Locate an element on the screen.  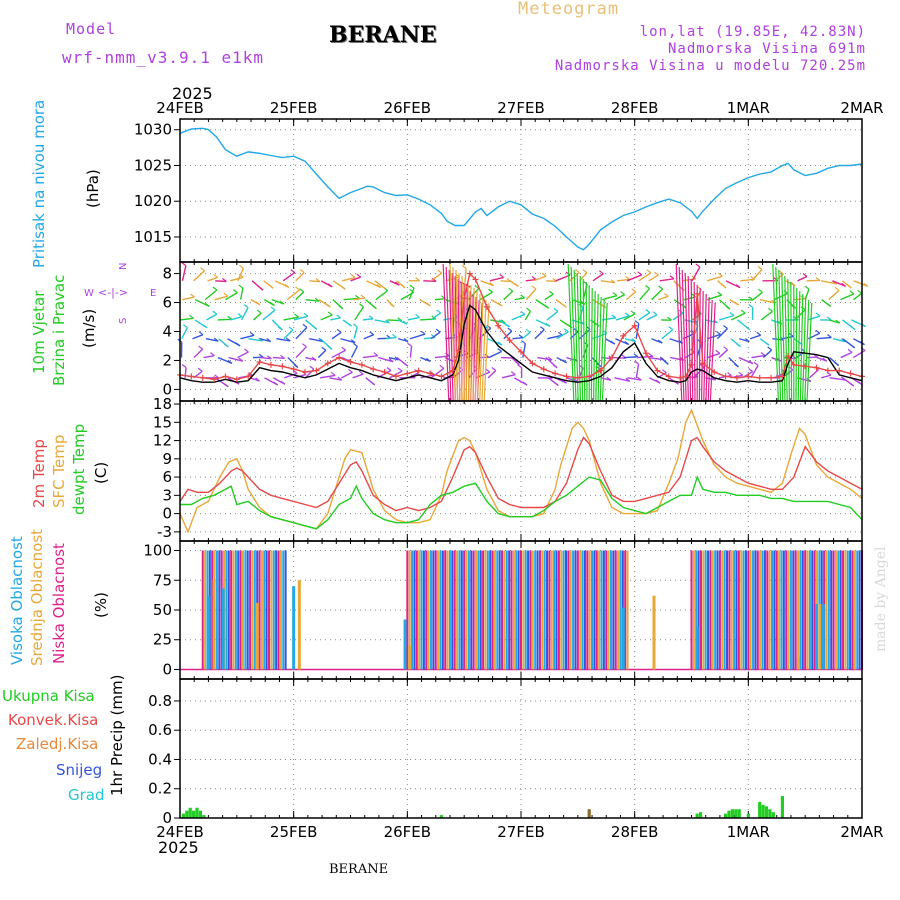
year-bottom: 2025 is located at coordinates (178, 847).